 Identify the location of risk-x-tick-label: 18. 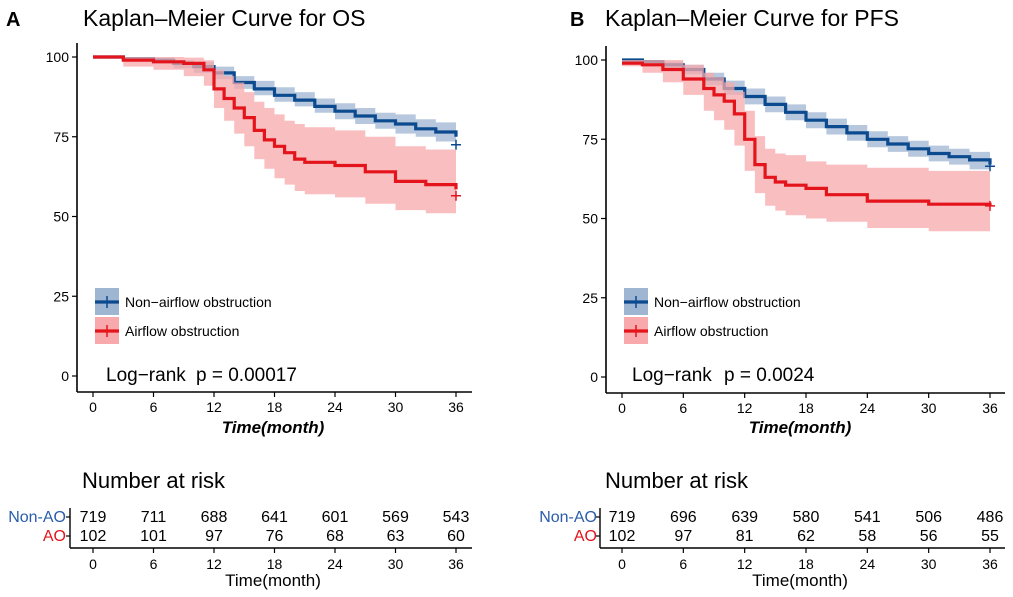
(806, 564).